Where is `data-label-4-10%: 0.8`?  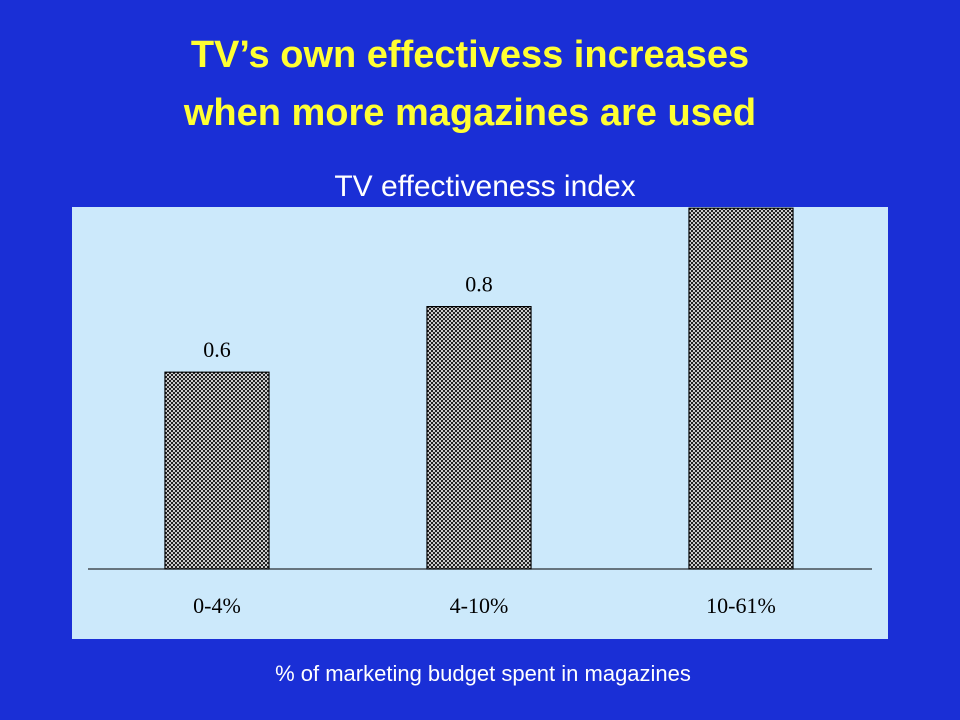 data-label-4-10%: 0.8 is located at coordinates (479, 284).